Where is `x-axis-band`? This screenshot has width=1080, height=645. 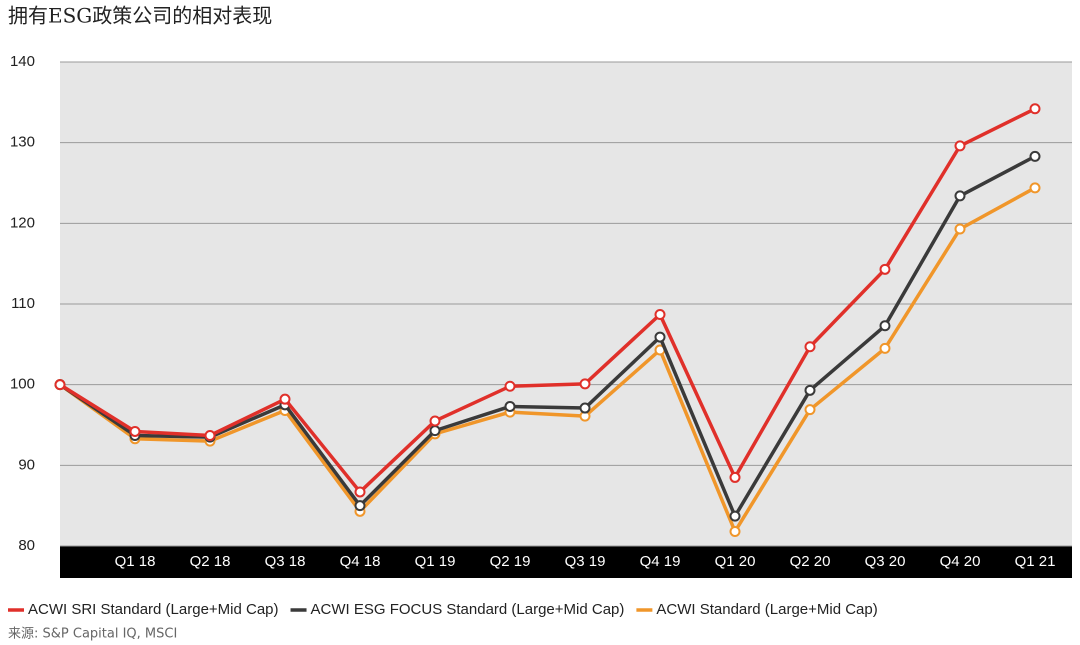 x-axis-band is located at coordinates (566, 562).